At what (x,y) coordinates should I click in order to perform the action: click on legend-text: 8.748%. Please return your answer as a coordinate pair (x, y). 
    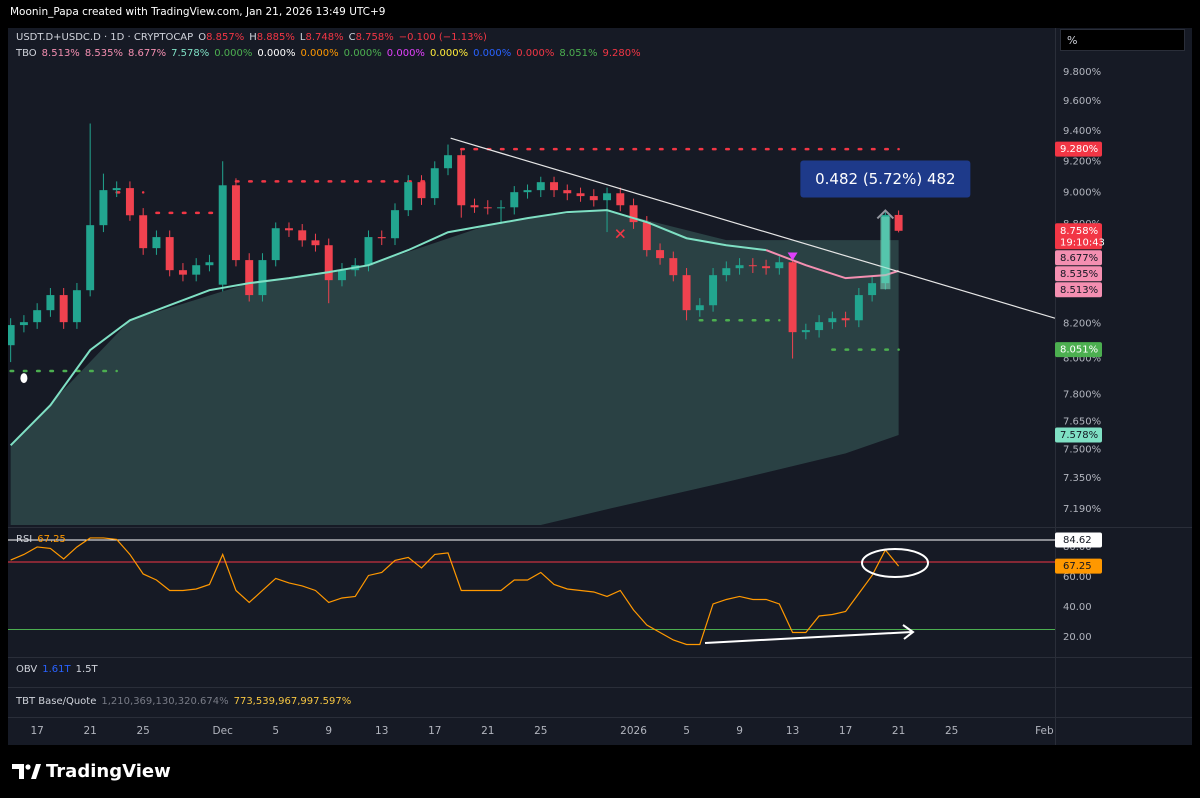
    Looking at the image, I should click on (324, 37).